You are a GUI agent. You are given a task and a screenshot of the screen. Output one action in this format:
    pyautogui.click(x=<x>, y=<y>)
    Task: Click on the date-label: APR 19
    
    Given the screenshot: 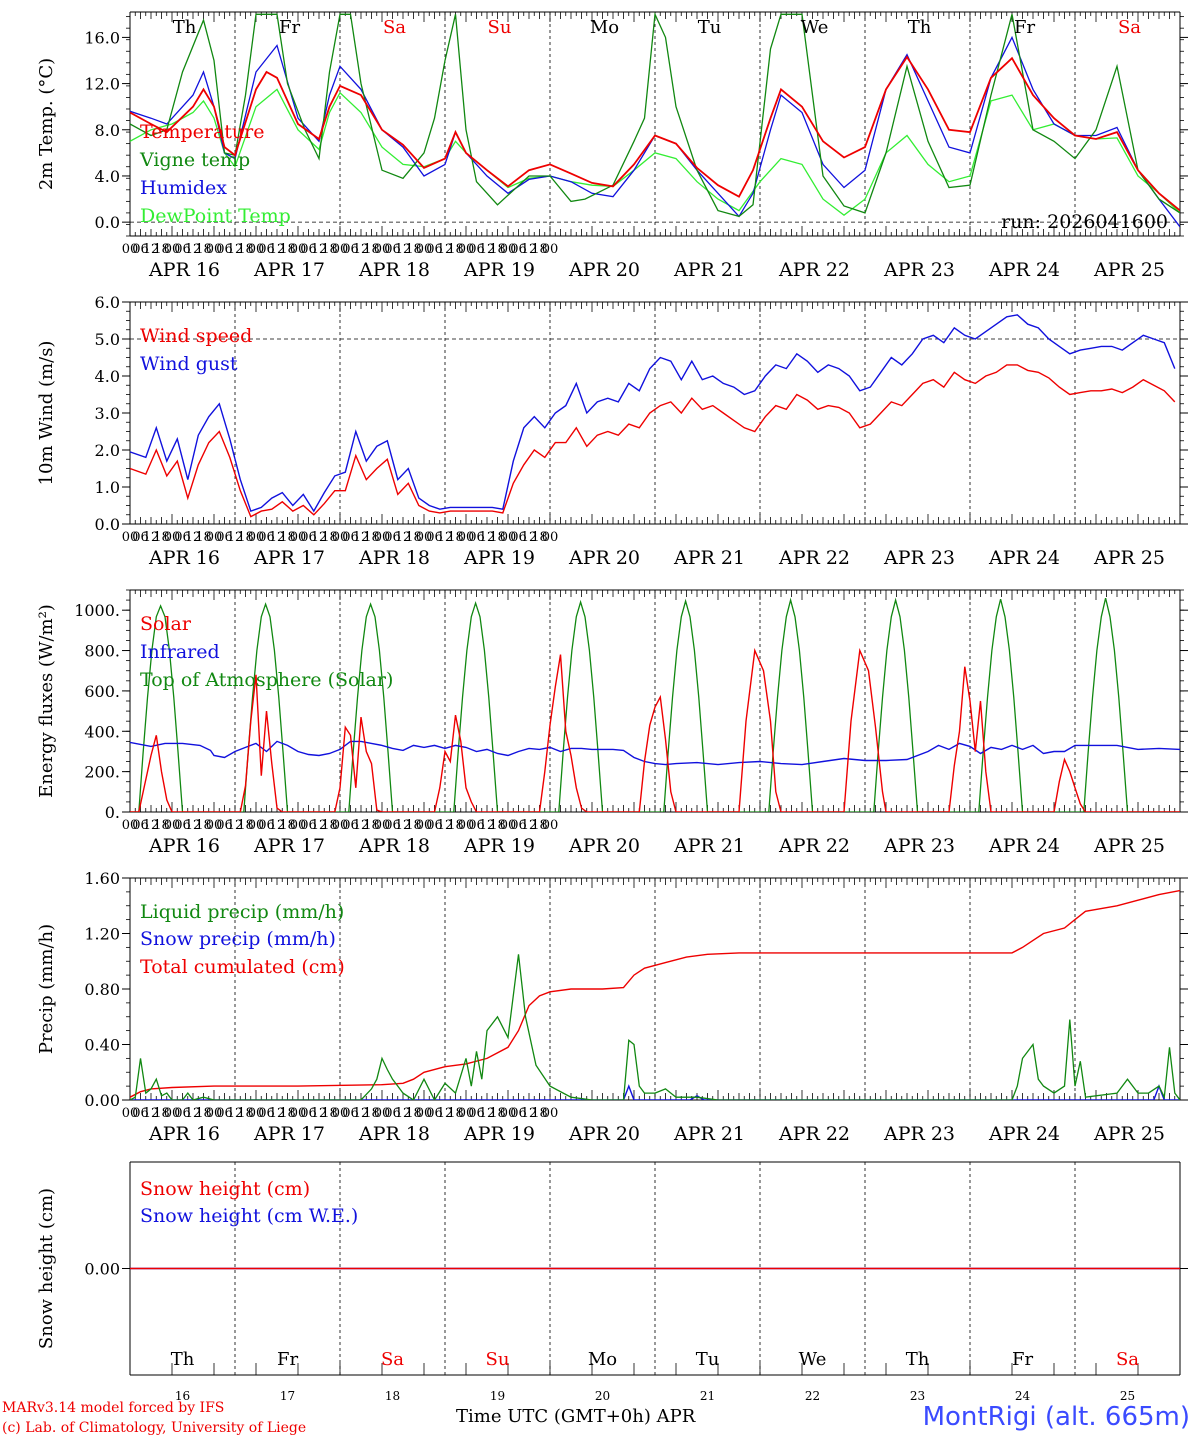 What is the action you would take?
    pyautogui.click(x=499, y=558)
    